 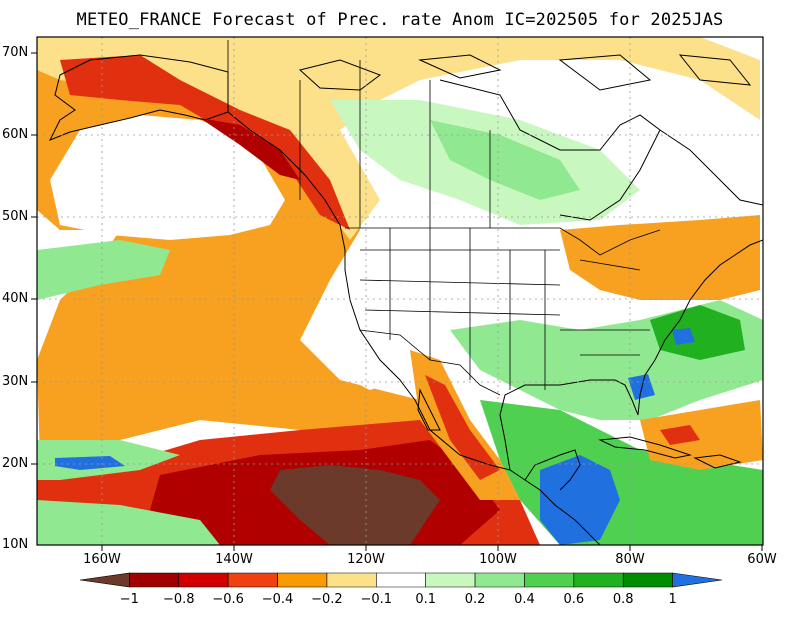 What do you see at coordinates (430, 362) in the screenshot?
I see `border-us-mexico` at bounding box center [430, 362].